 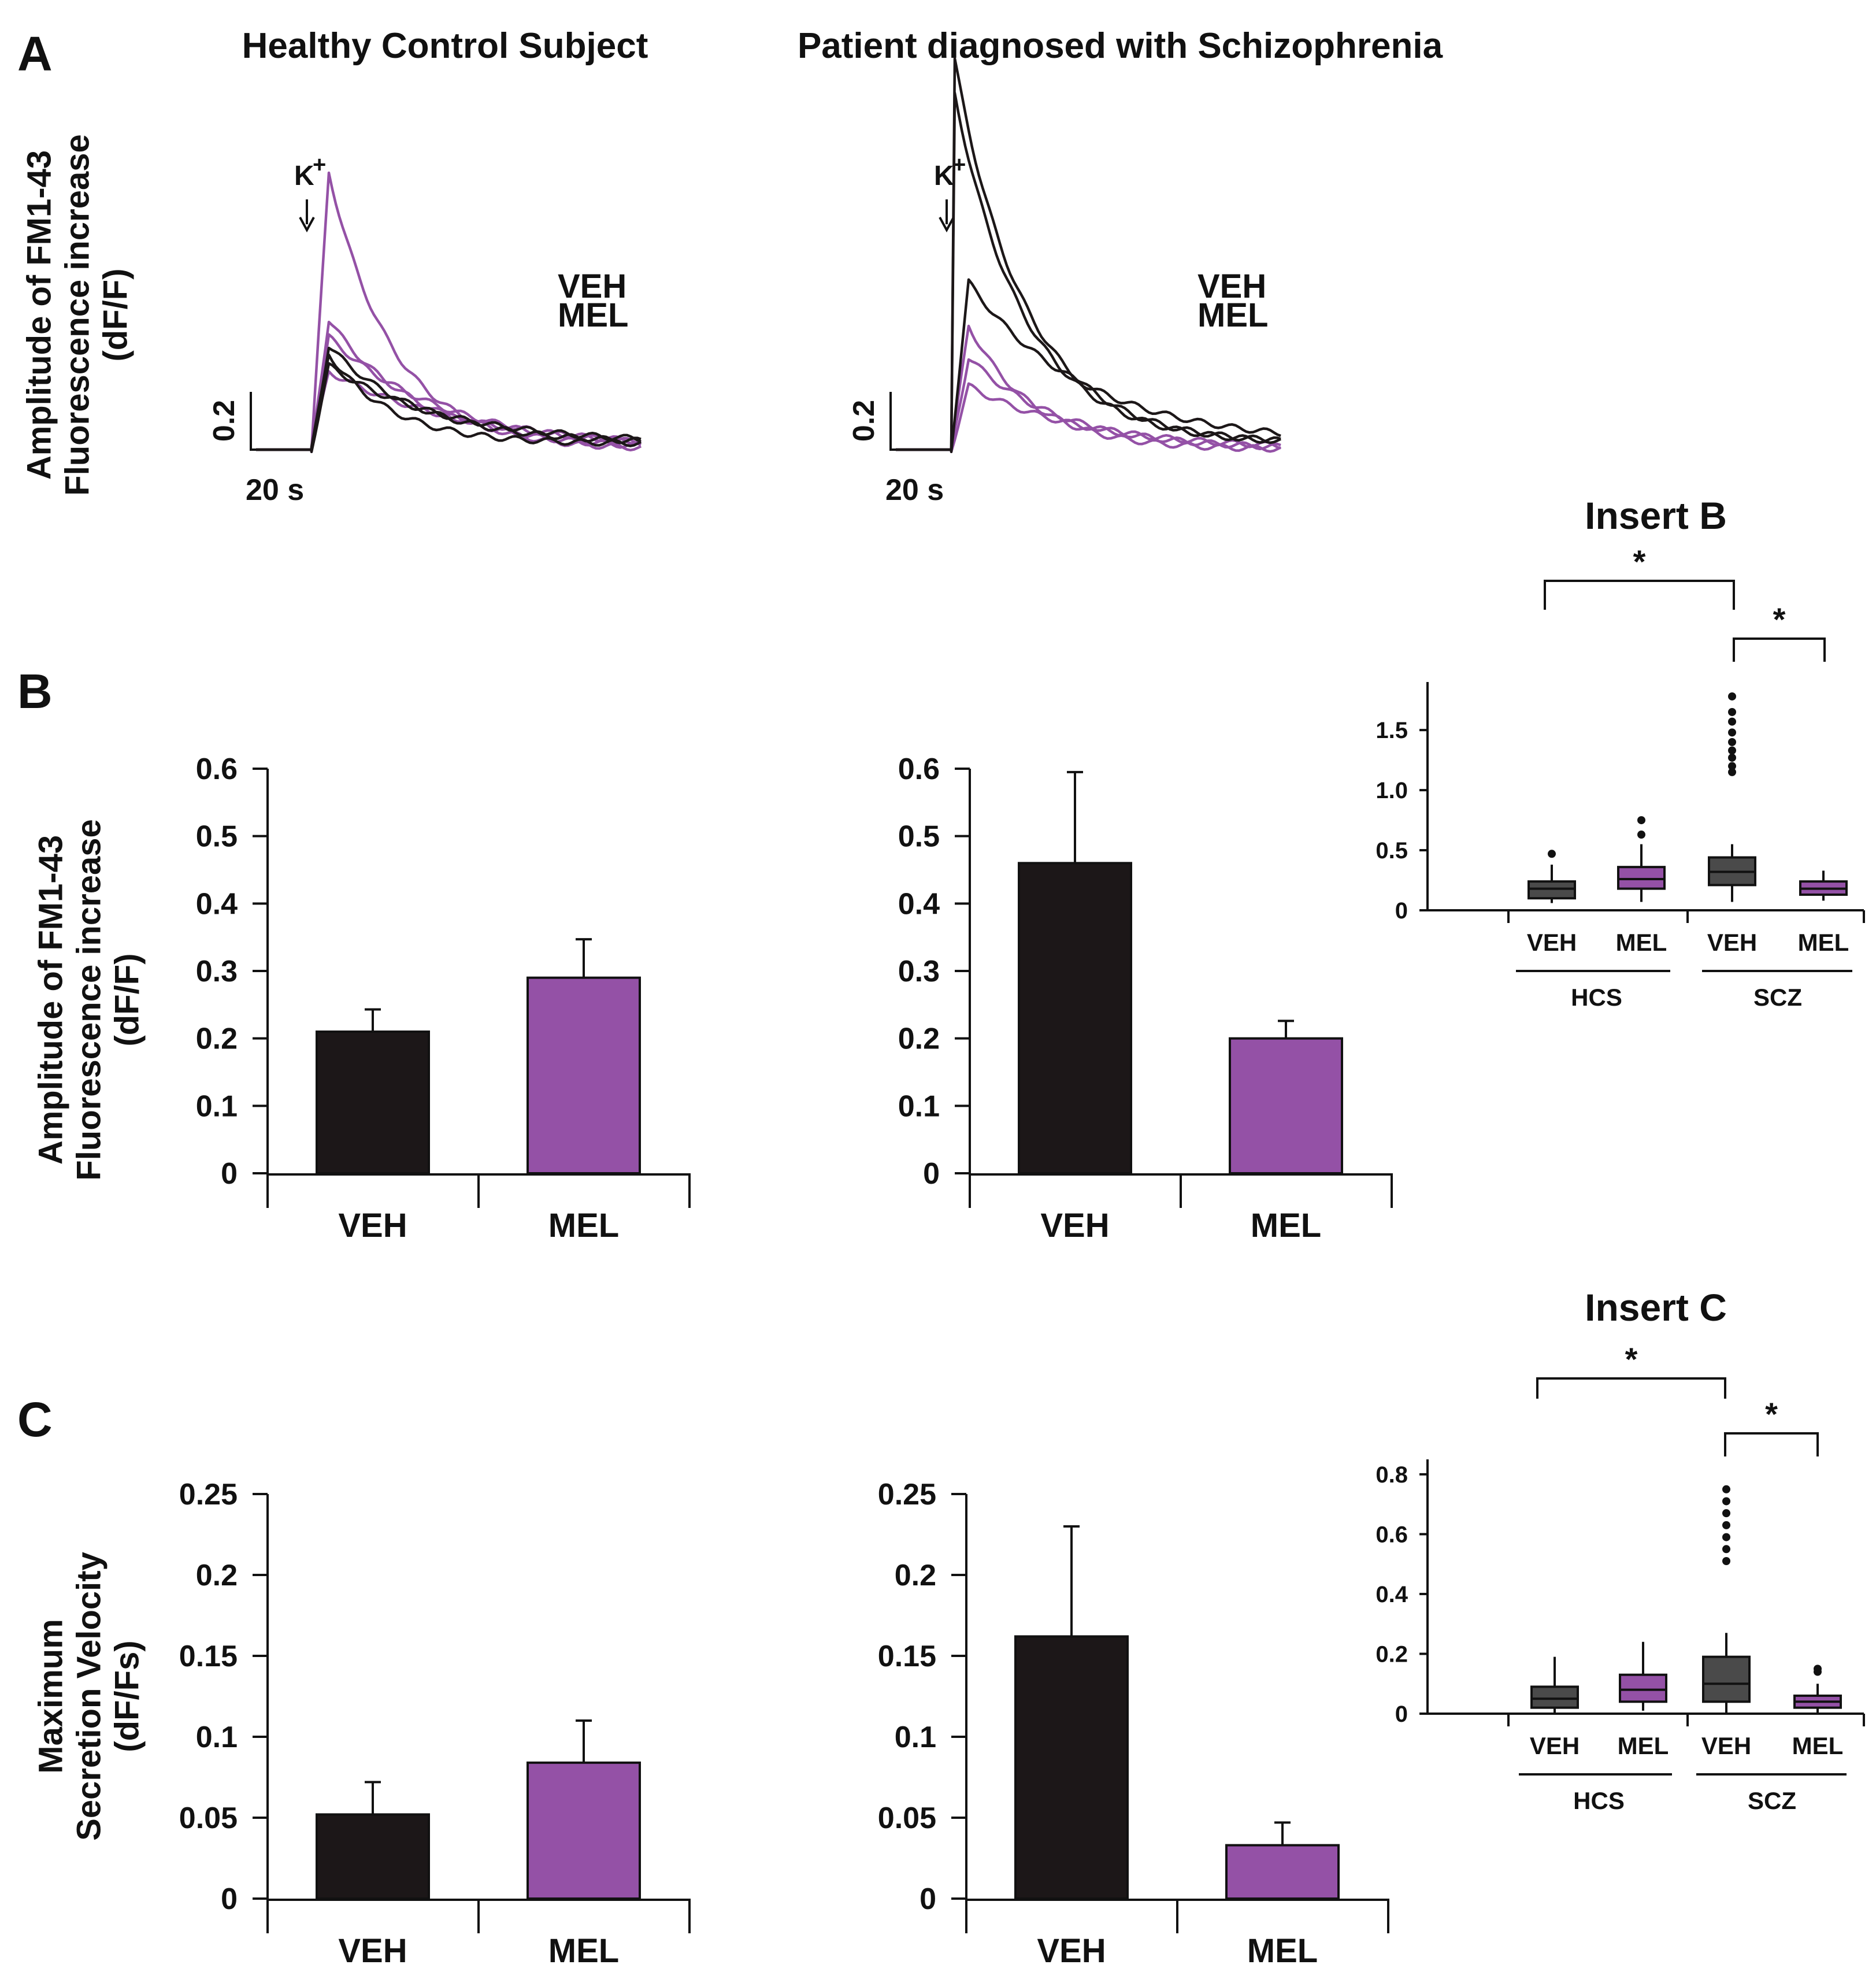 I want to click on panel-label-b: B, so click(x=35, y=691).